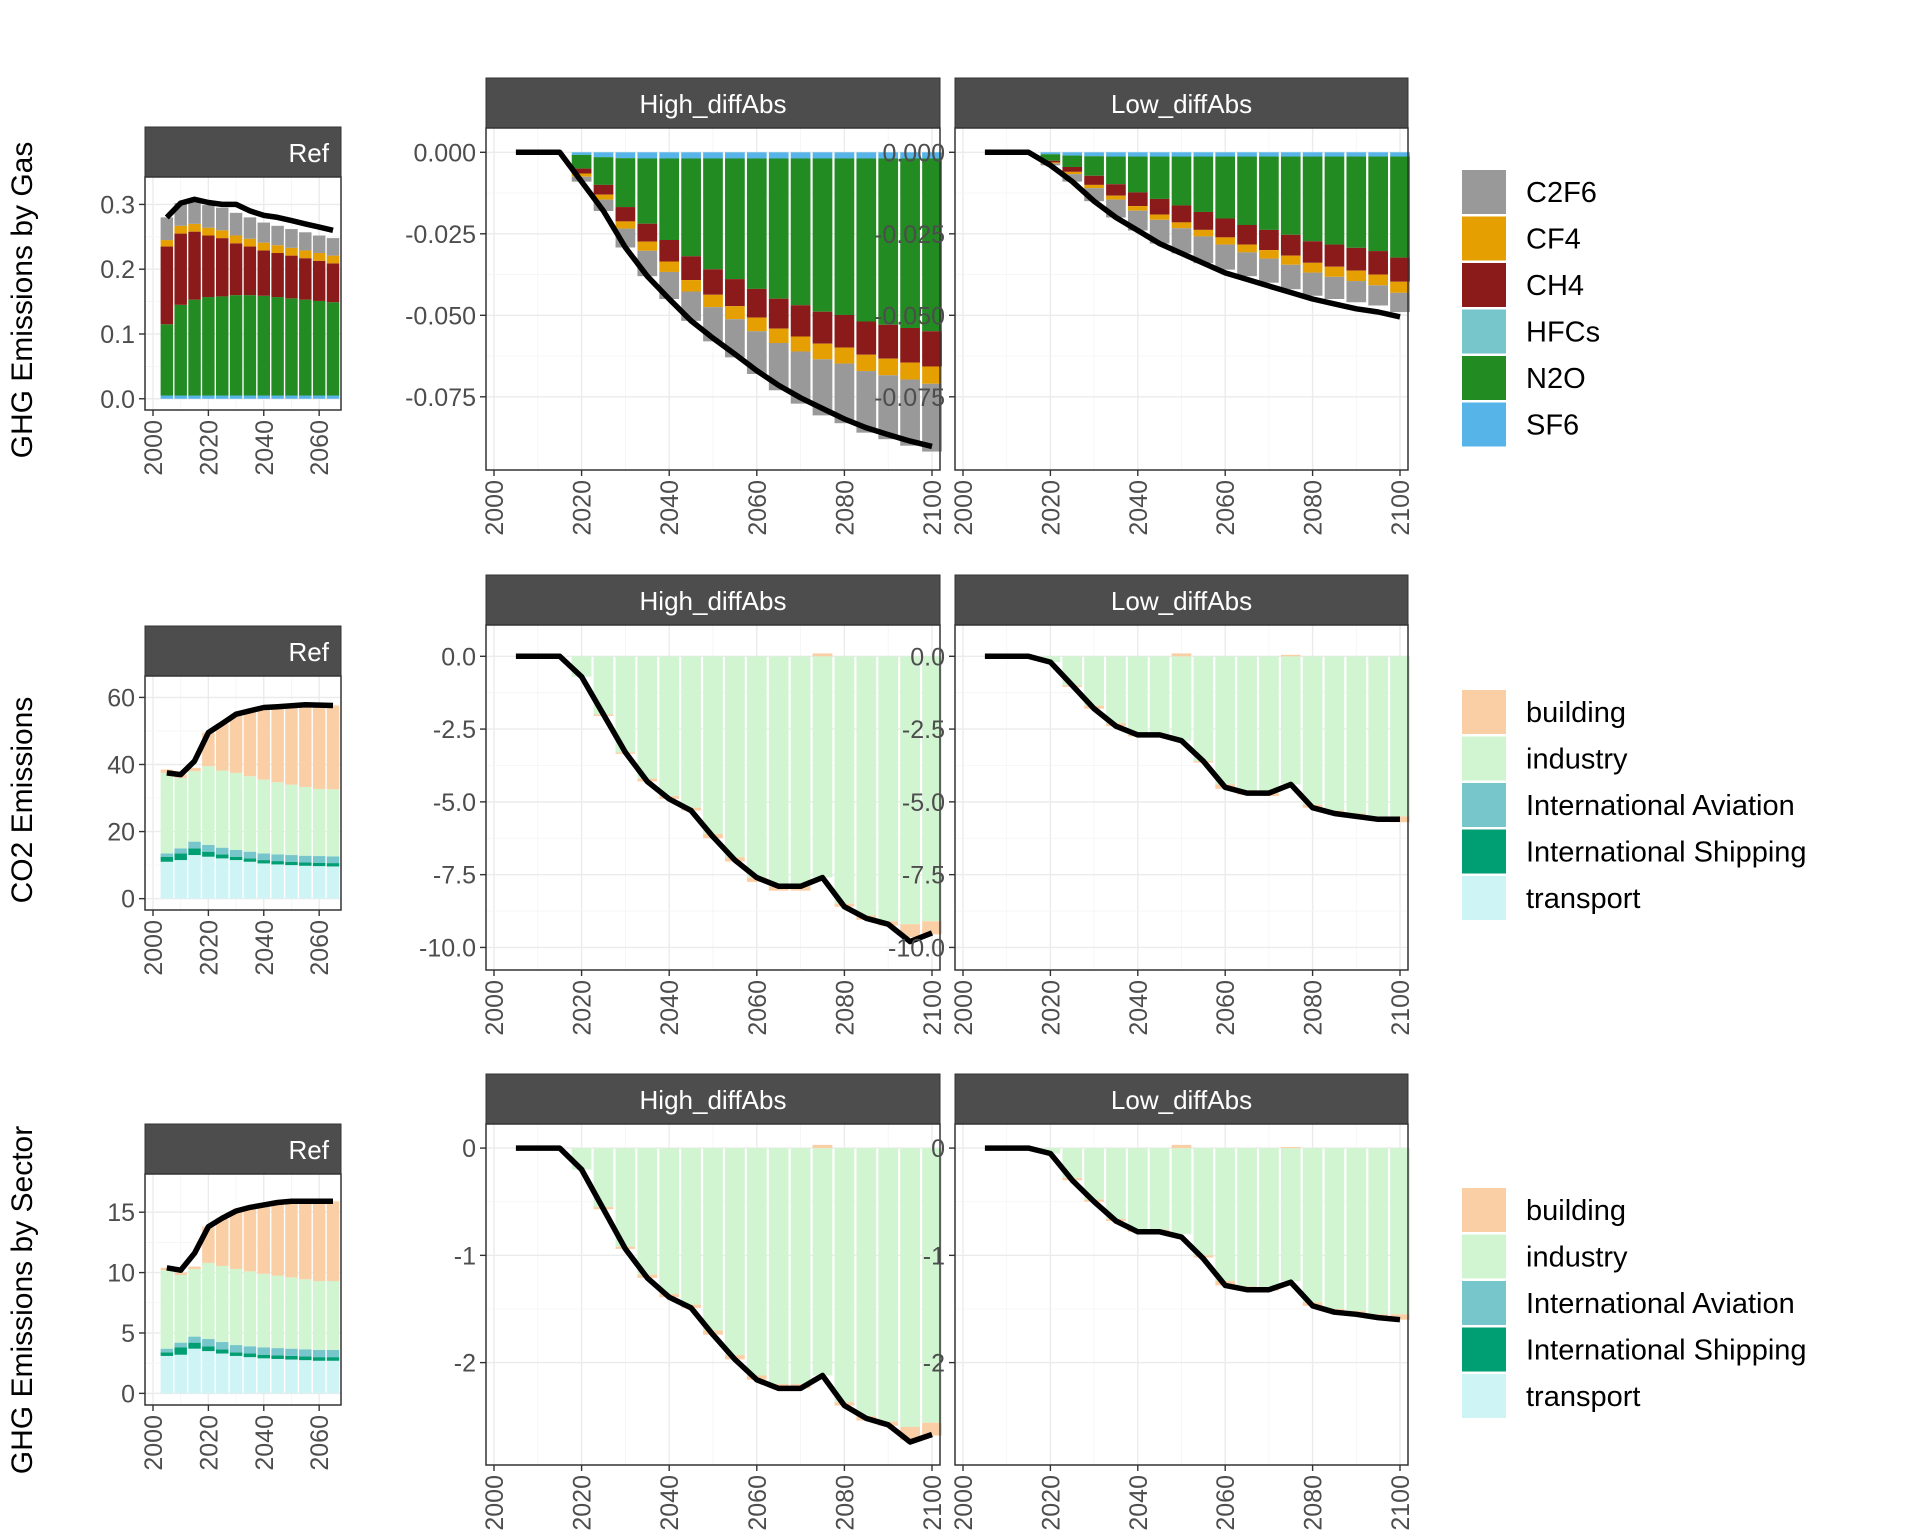 This screenshot has height=1536, width=1920. Describe the element at coordinates (440, 316) in the screenshot. I see `y-tick-label: -0.050` at that location.